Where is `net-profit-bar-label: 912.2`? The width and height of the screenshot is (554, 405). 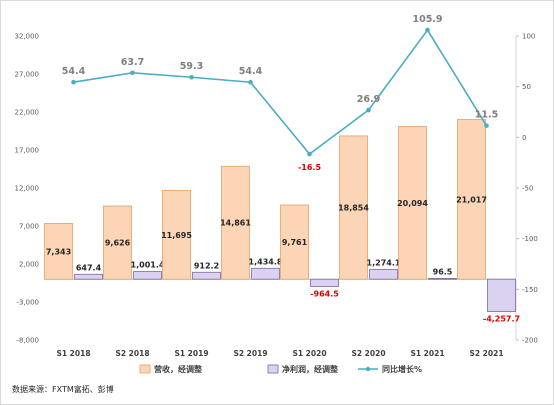
net-profit-bar-label: 912.2 is located at coordinates (206, 265).